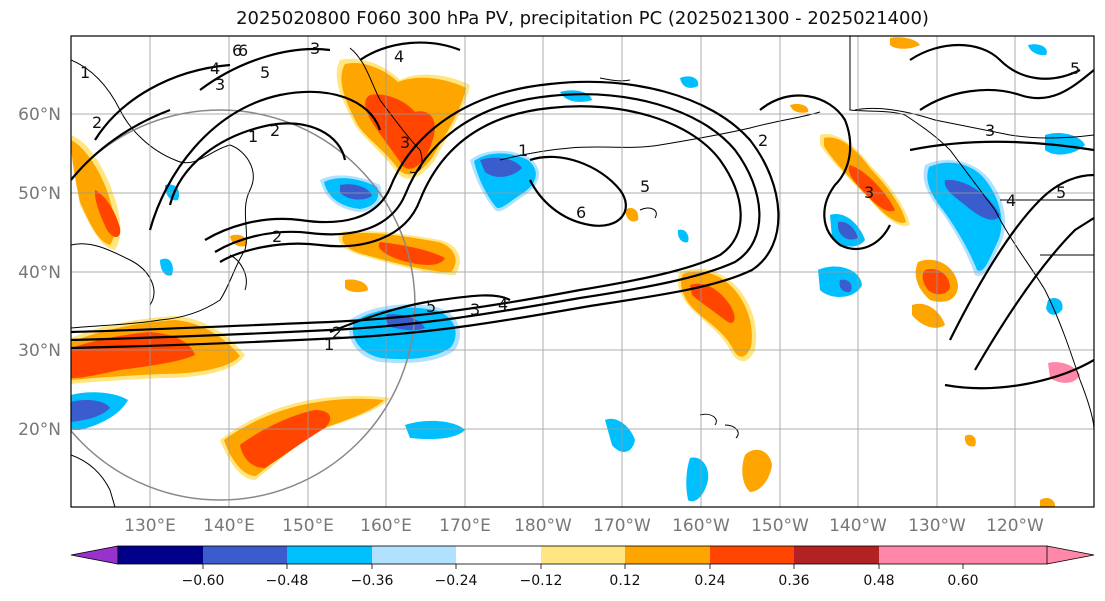 The width and height of the screenshot is (1105, 601). Describe the element at coordinates (94, 555) in the screenshot. I see `colorbar-left-arrow` at that location.